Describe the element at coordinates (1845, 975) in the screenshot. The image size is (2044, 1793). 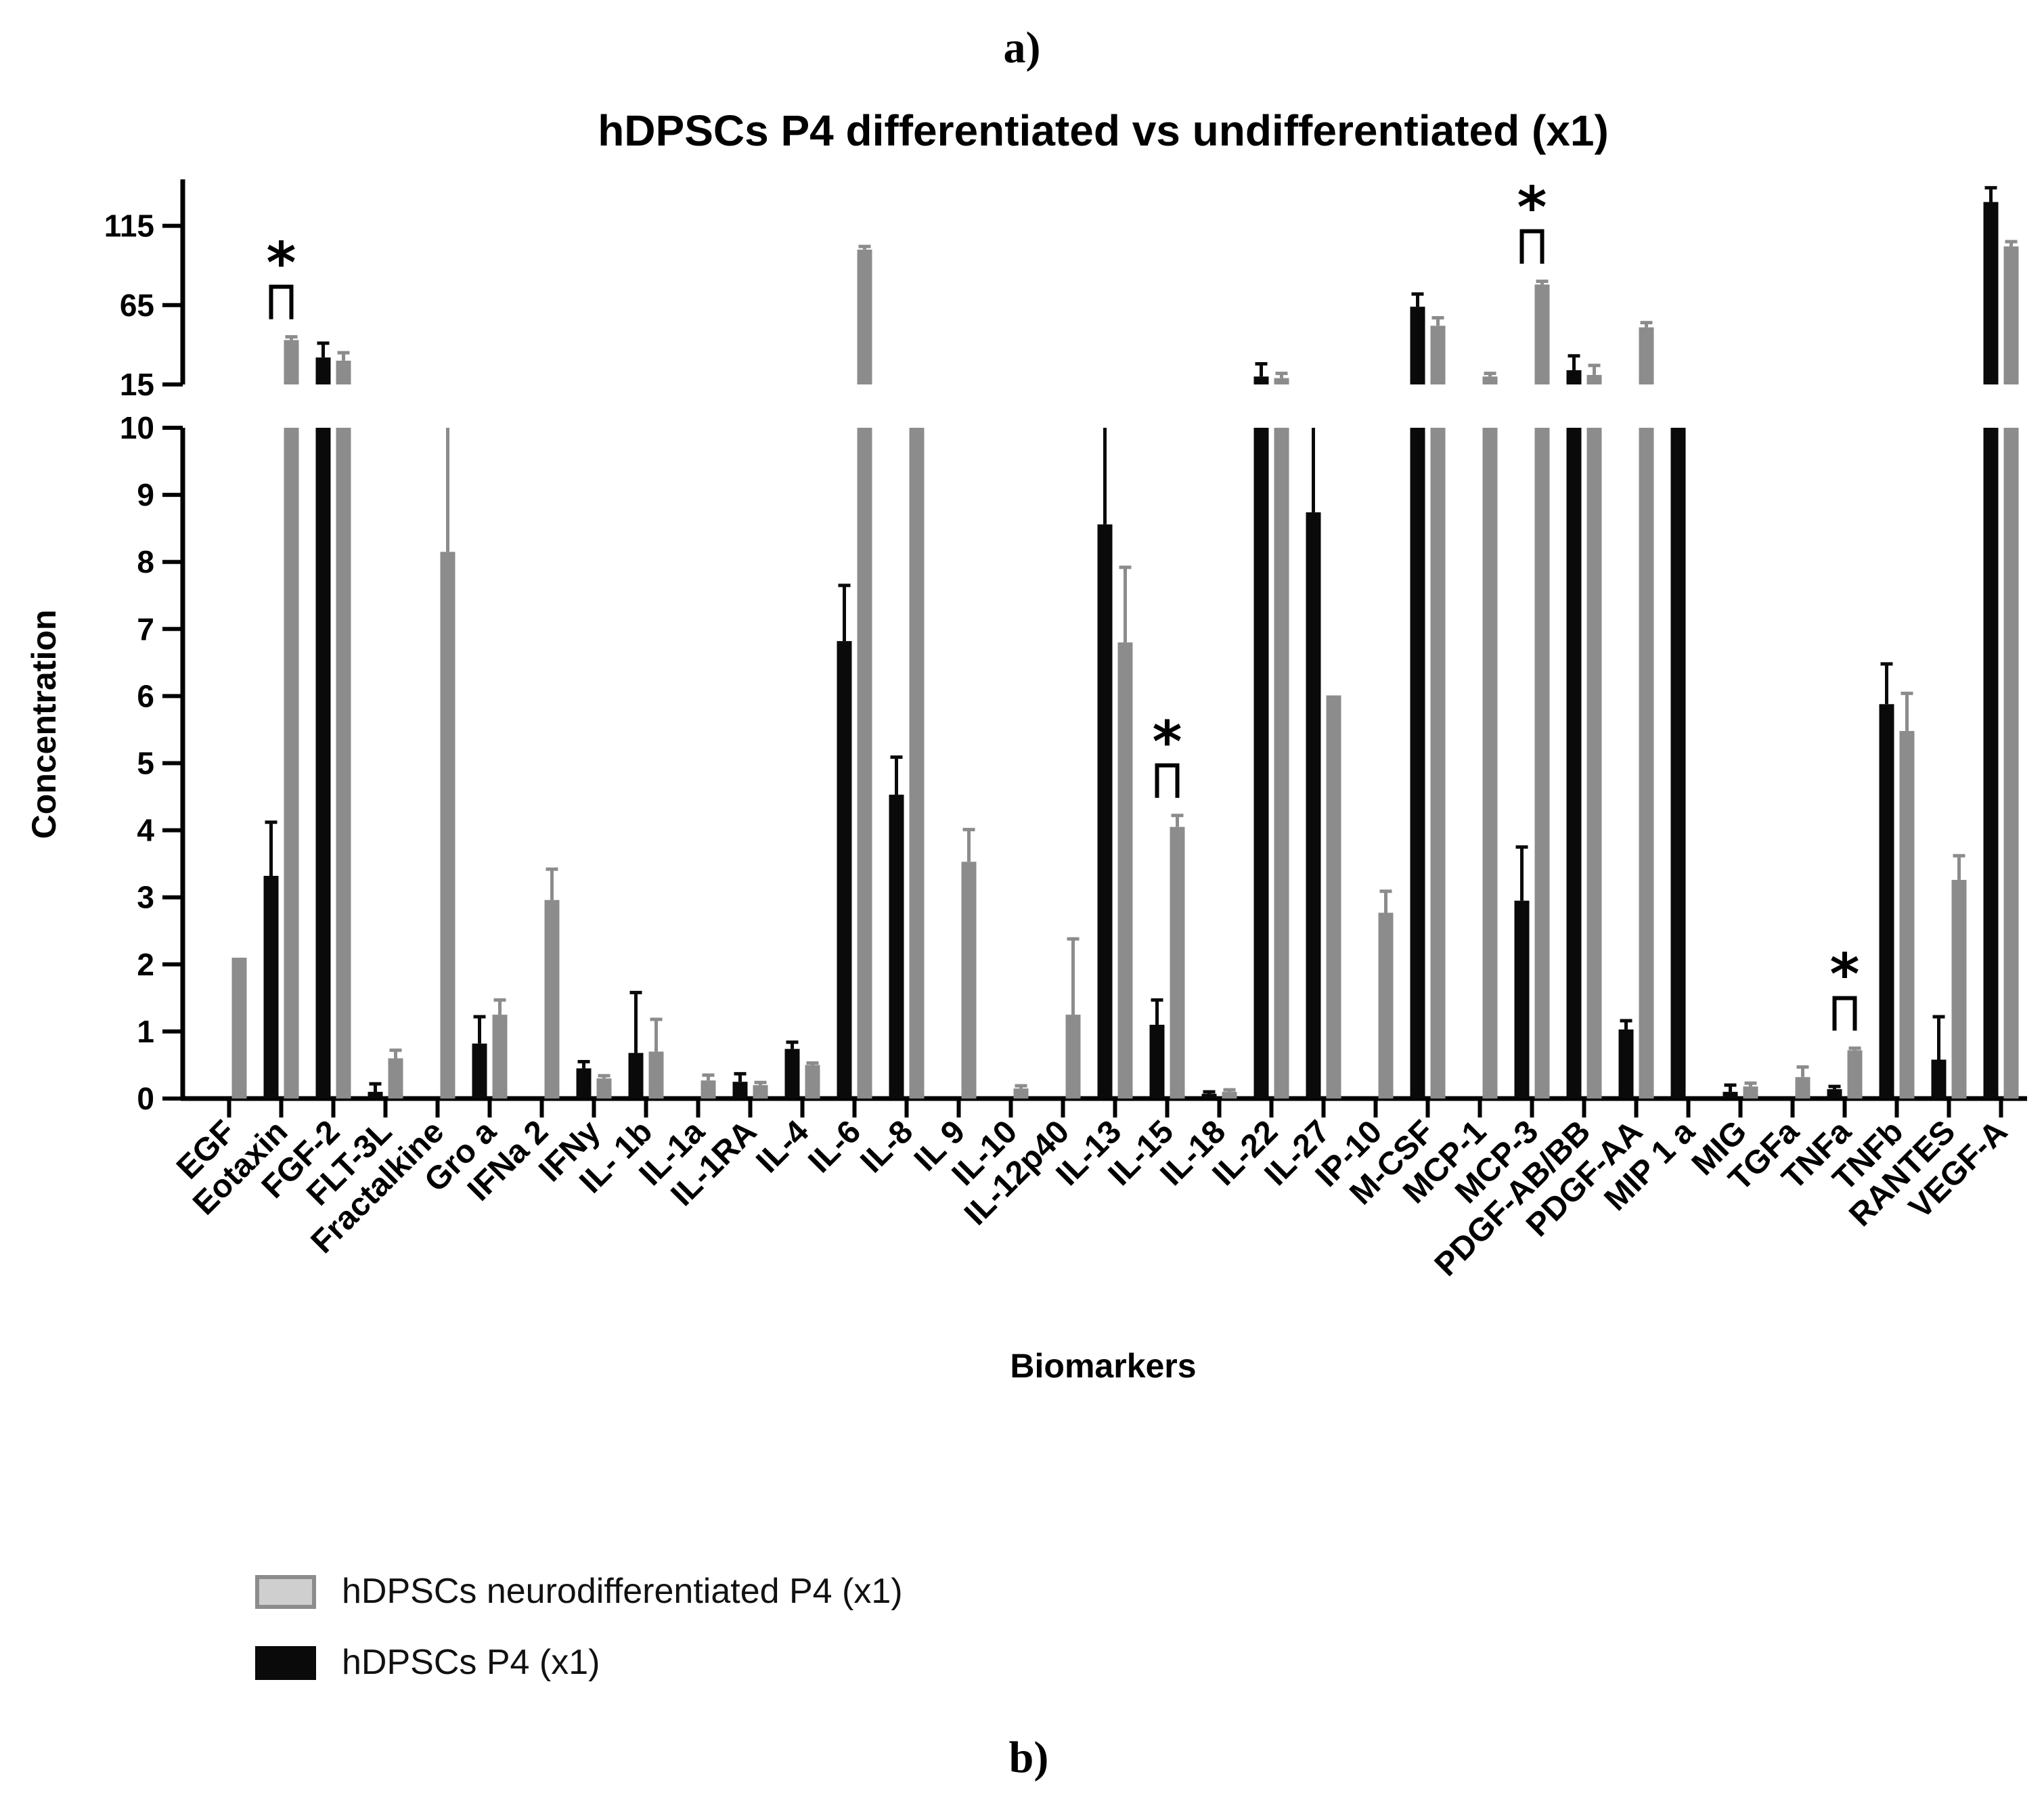
I see `significance-star-3: *` at that location.